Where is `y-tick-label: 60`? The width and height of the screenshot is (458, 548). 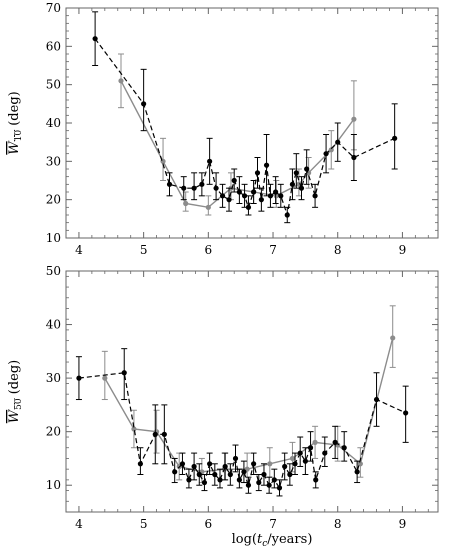
y-tick-label: 60 is located at coordinates (53, 46).